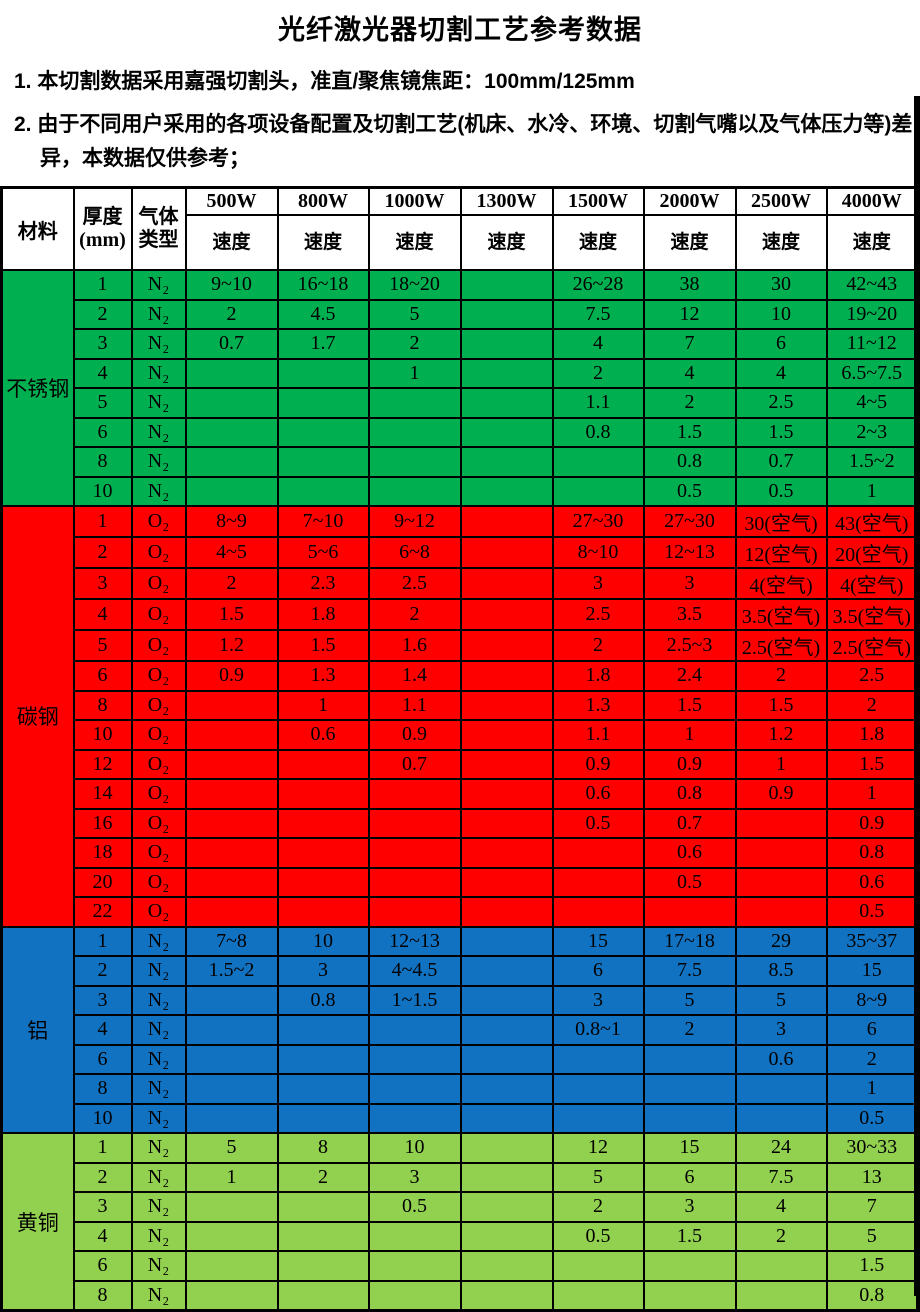 This screenshot has height=1312, width=920. I want to click on speed-value-cell: 1.1, so click(414, 705).